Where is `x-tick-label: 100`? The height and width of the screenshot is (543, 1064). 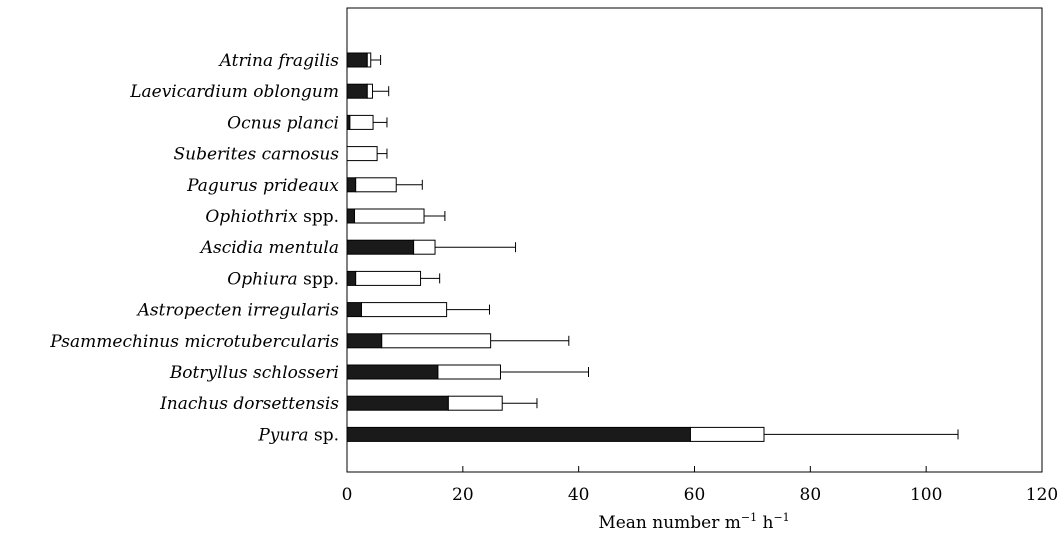
x-tick-label: 100 is located at coordinates (926, 495).